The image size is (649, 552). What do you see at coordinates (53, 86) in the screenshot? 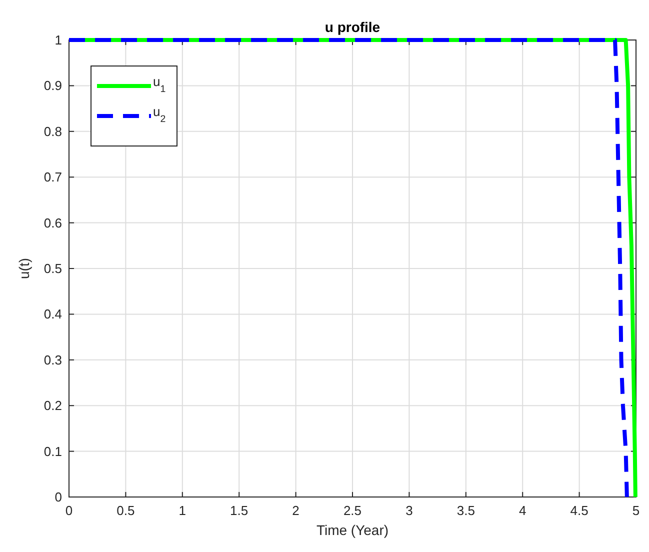
I see `y-tick-label: 0.9` at bounding box center [53, 86].